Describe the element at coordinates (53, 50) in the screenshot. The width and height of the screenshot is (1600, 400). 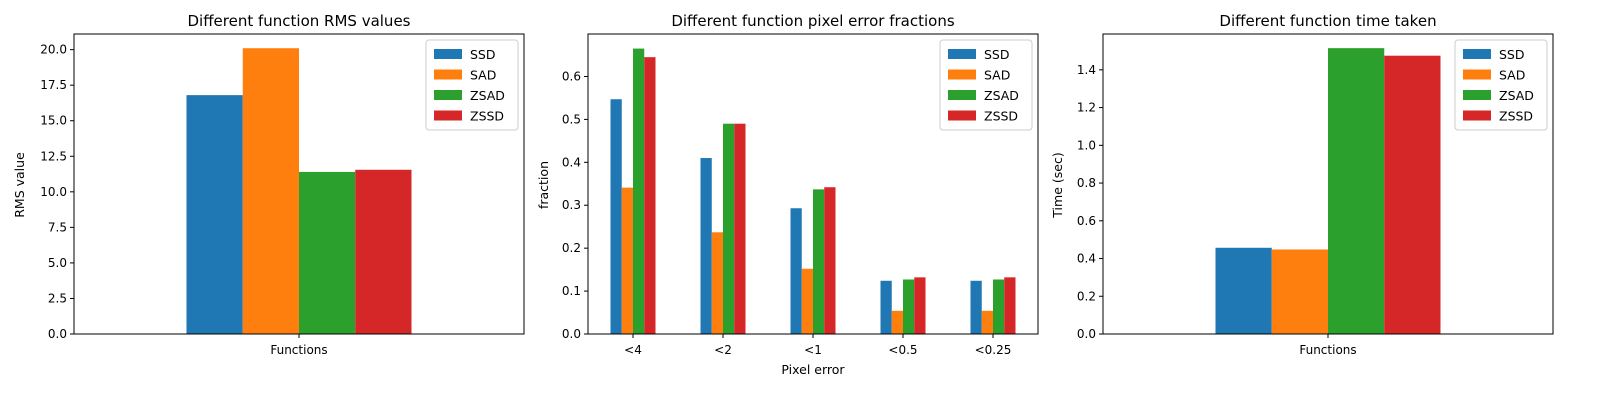
I see `y-tick-label: 20.0` at that location.